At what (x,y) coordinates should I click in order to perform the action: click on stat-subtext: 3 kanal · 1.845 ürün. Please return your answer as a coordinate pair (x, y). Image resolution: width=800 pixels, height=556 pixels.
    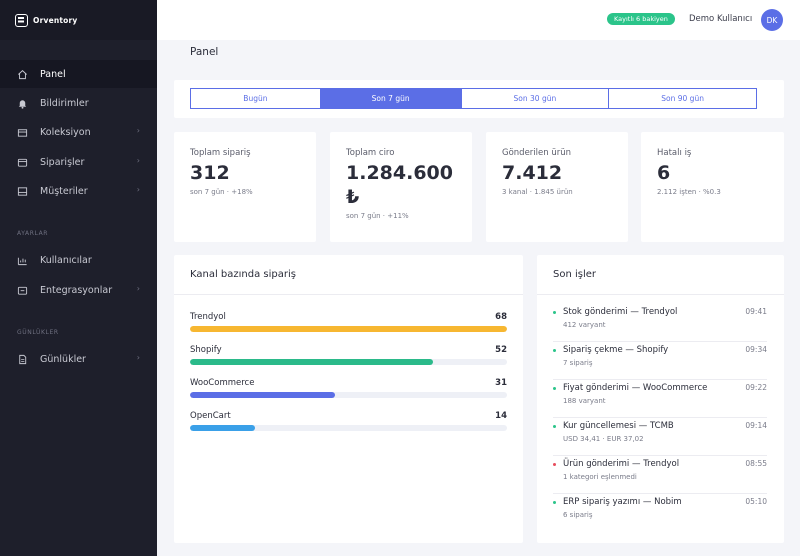
    Looking at the image, I should click on (537, 192).